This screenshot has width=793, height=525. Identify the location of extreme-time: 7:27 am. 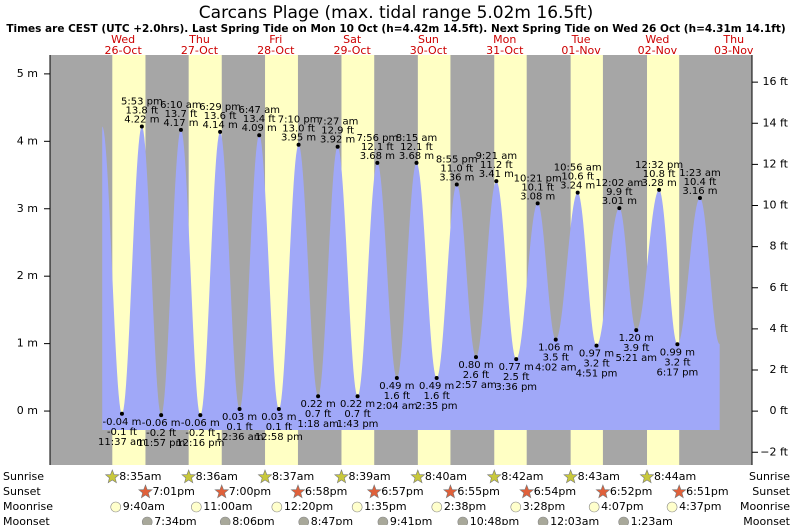
(338, 122).